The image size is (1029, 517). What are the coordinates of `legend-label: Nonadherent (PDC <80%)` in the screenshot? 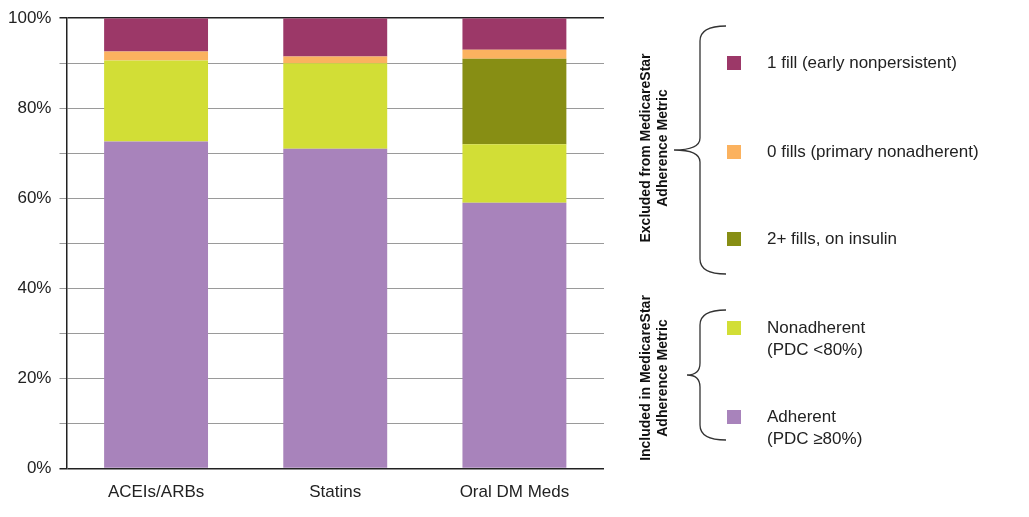 It's located at (817, 339).